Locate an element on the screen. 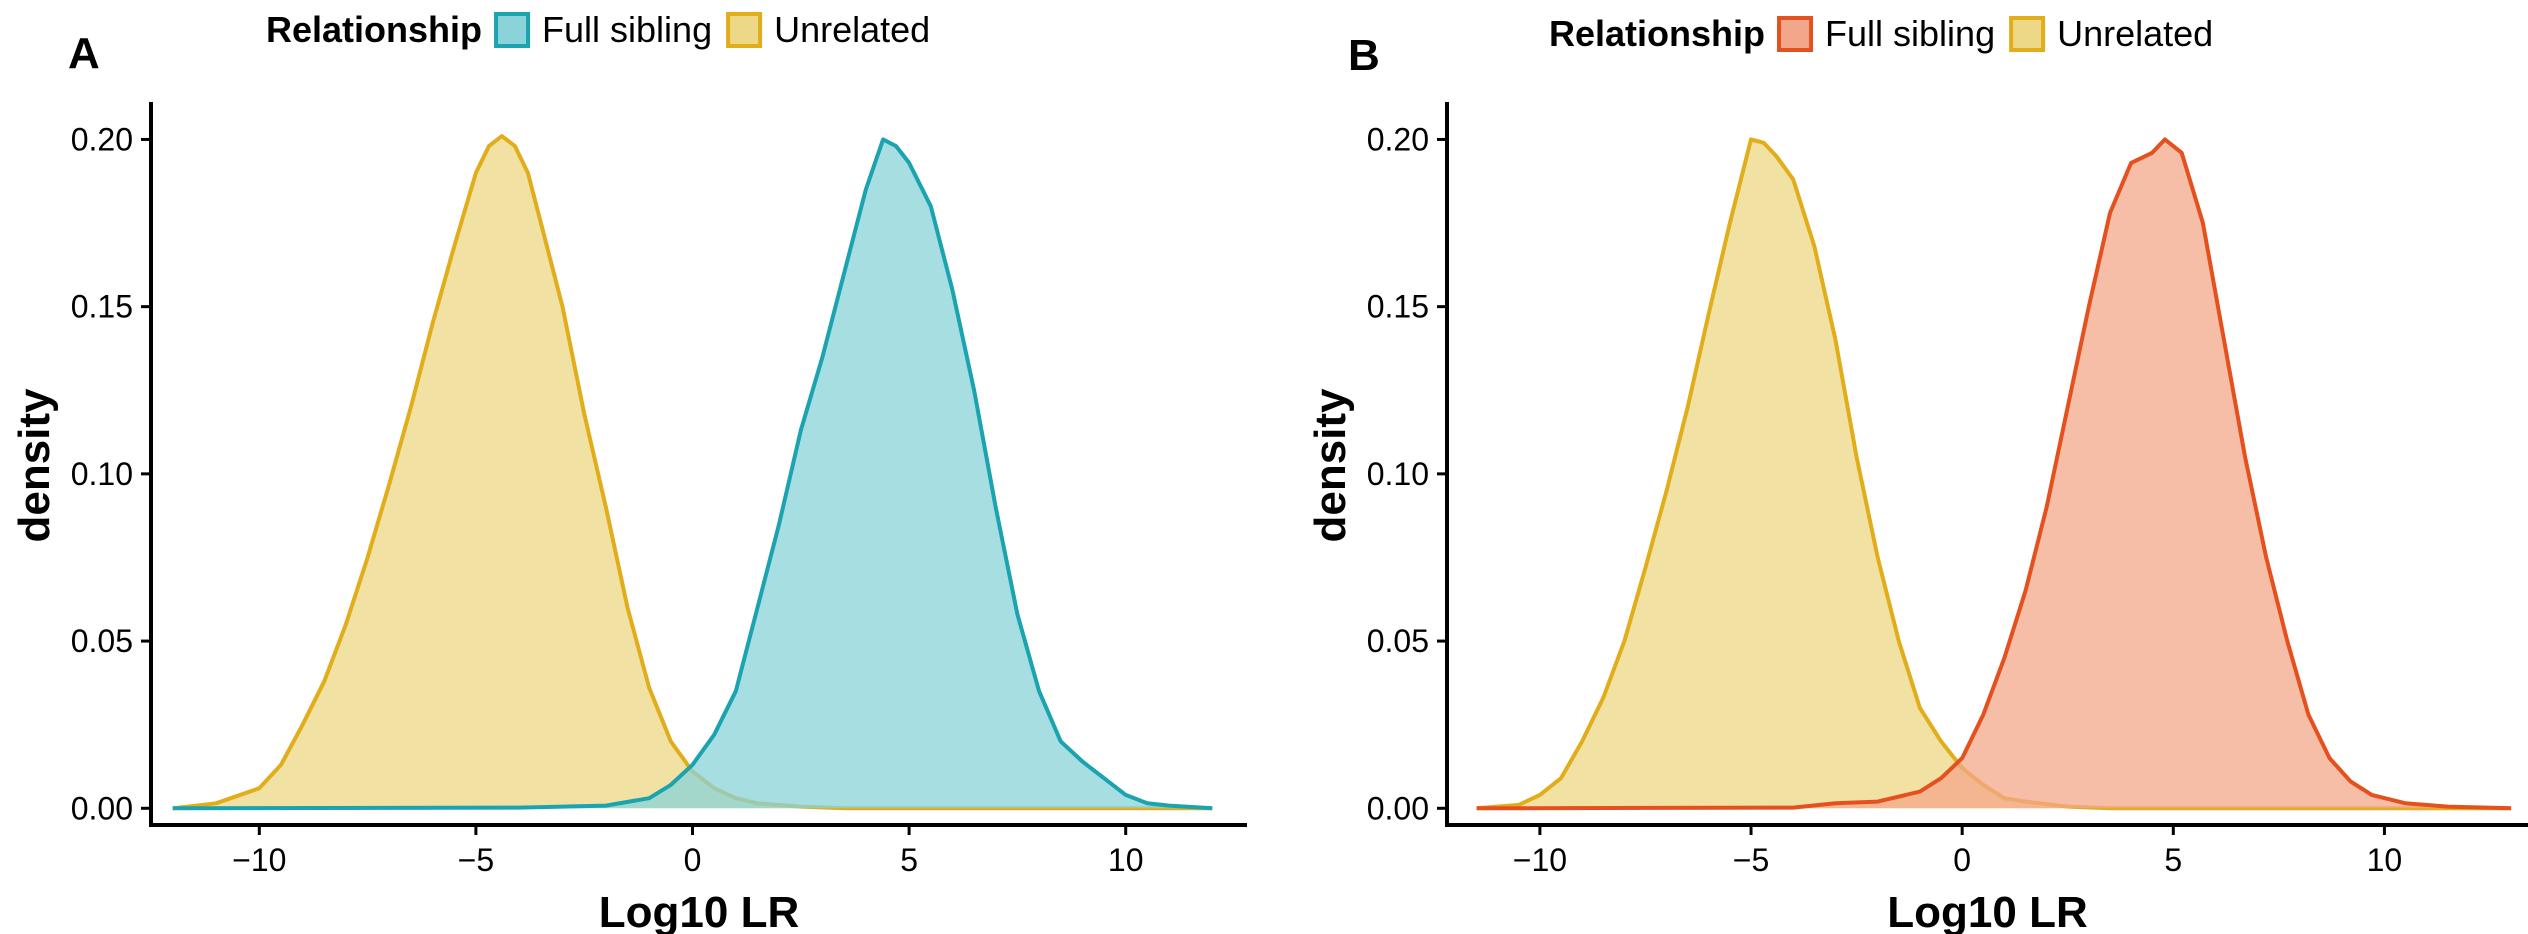  panel-tag: B is located at coordinates (1364, 55).